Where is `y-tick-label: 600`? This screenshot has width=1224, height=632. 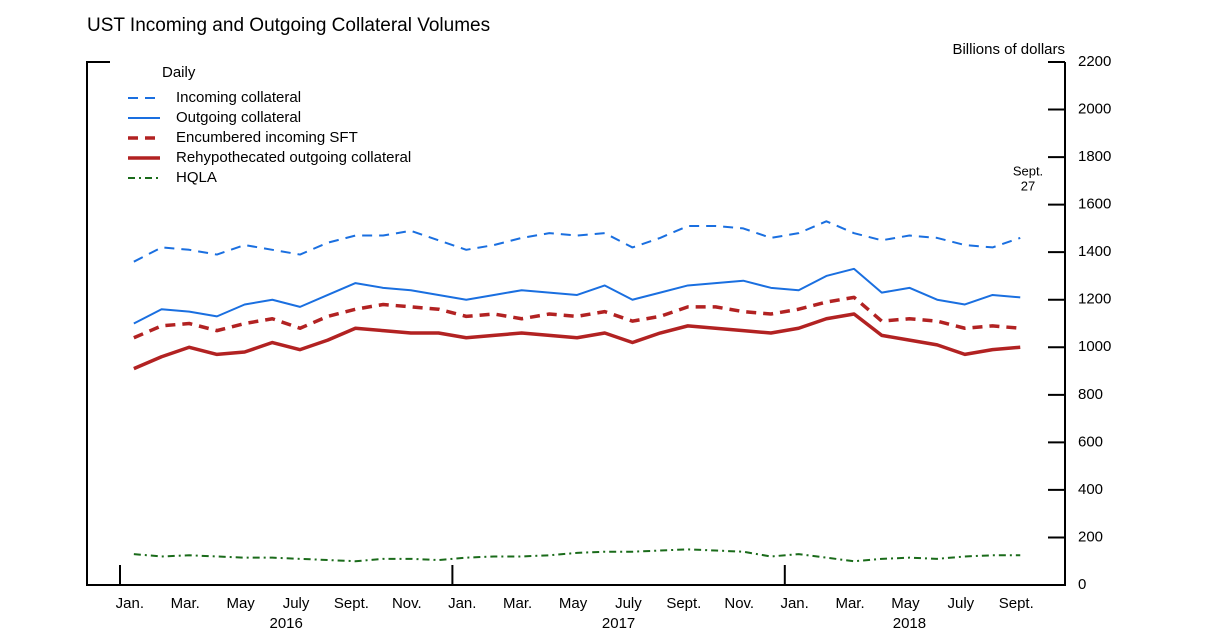 y-tick-label: 600 is located at coordinates (1090, 441).